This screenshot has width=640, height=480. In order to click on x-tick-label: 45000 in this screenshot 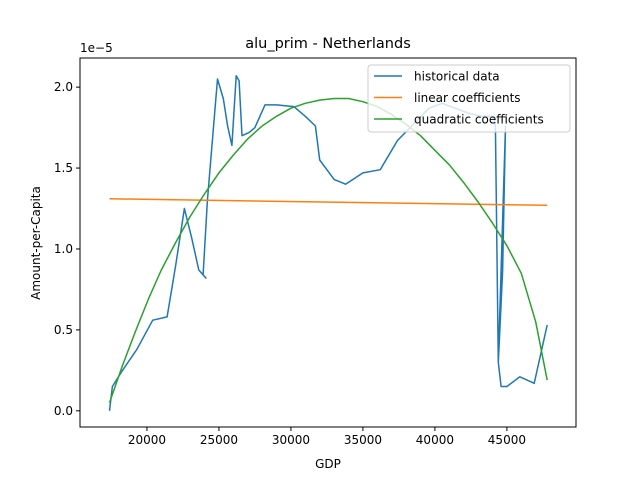, I will do `click(507, 440)`.